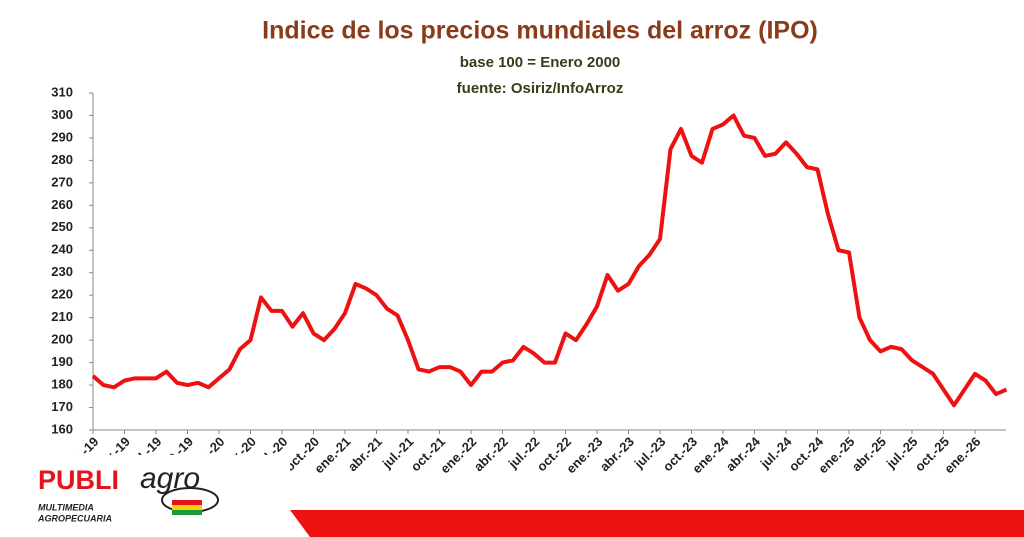 The height and width of the screenshot is (537, 1024). I want to click on x-tick-label: abr.-25, so click(869, 454).